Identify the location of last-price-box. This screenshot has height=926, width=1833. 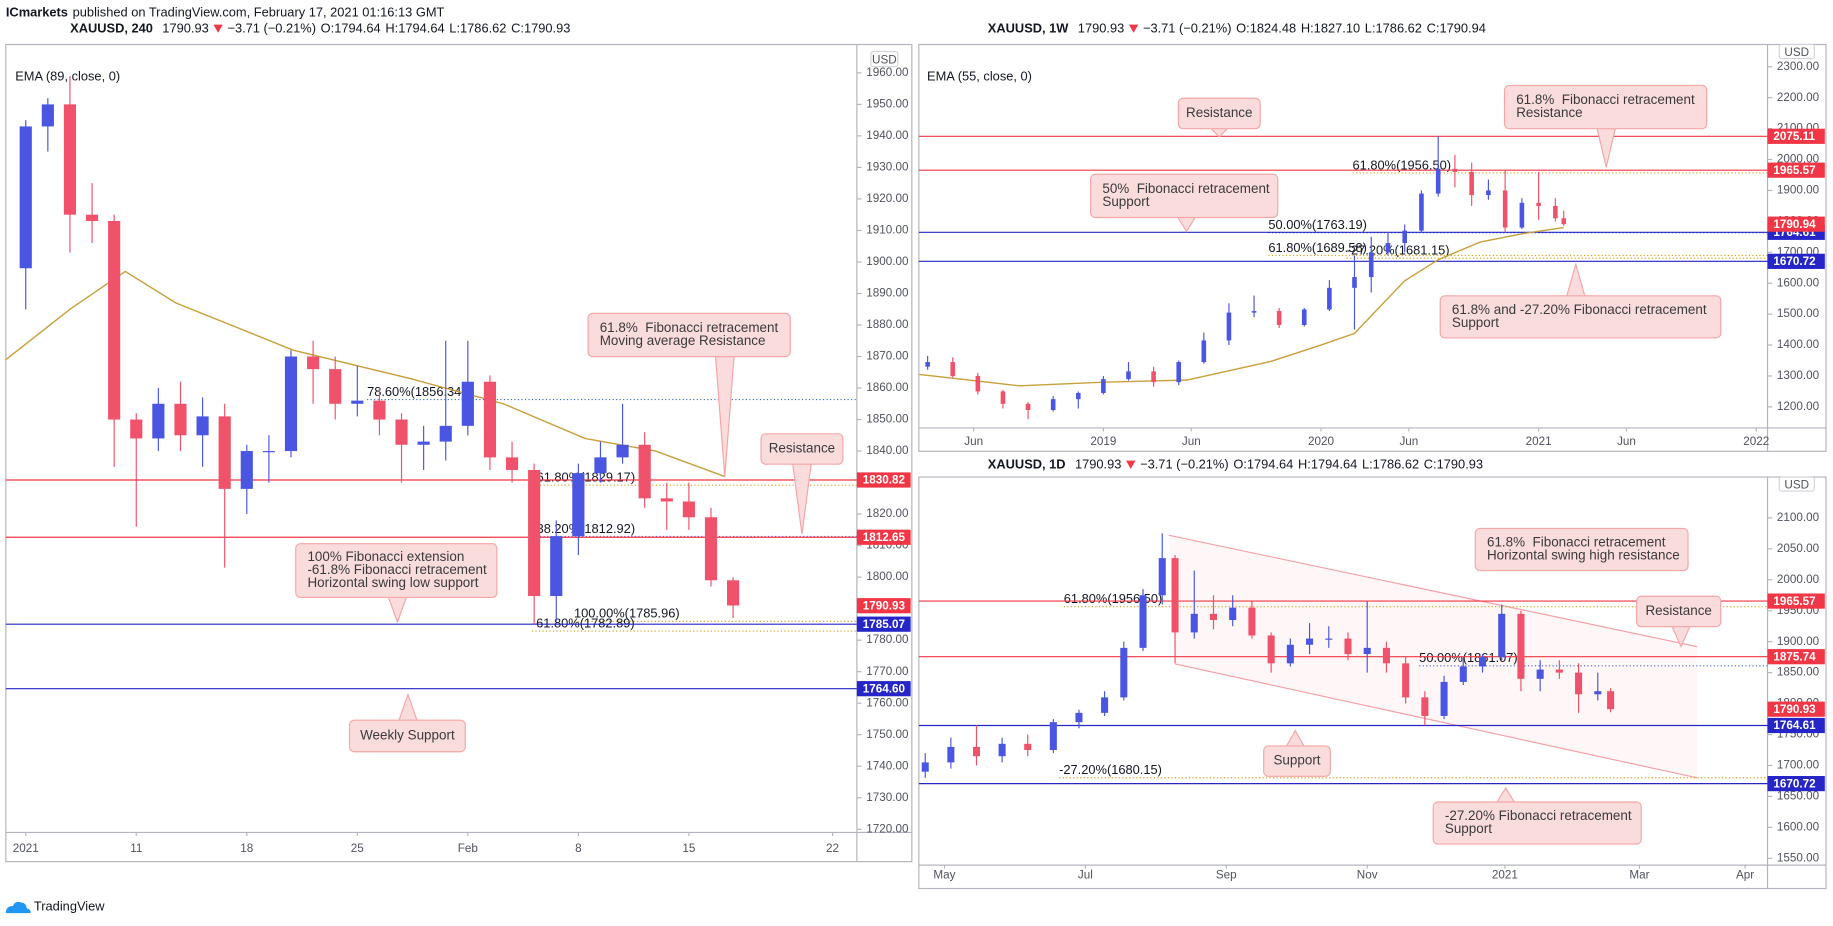
(883, 606).